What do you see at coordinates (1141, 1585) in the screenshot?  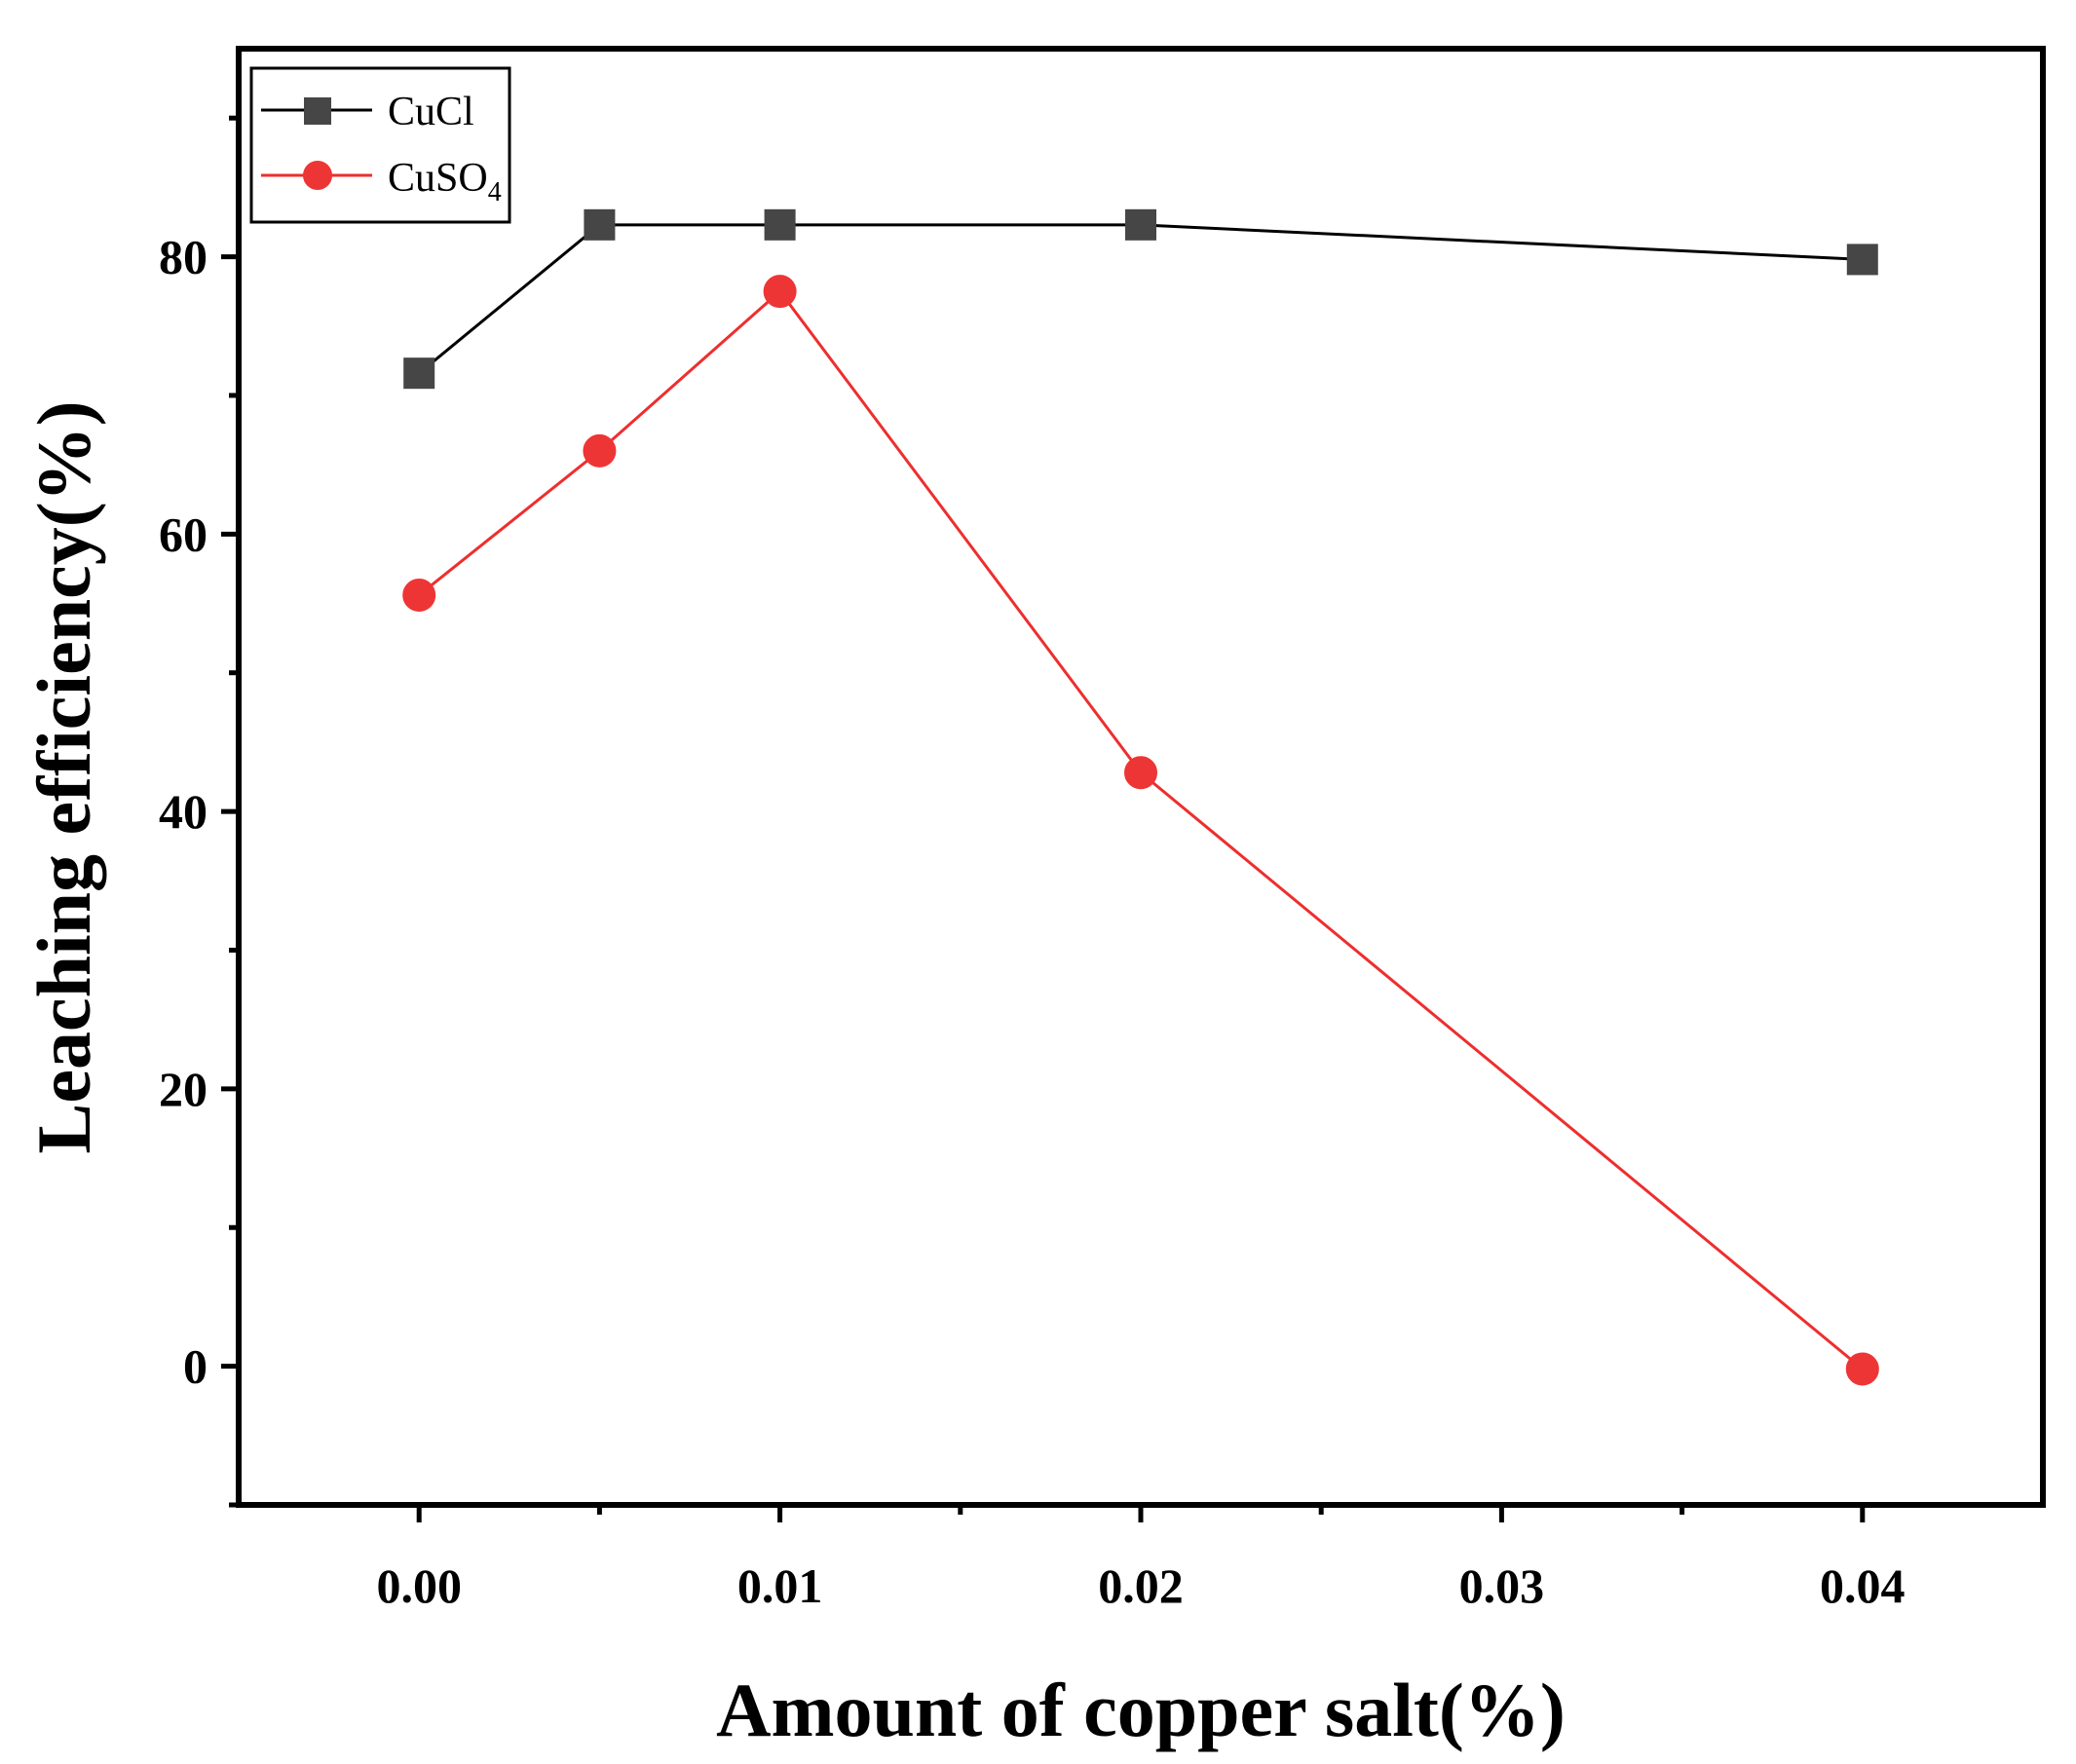 I see `x-tick-label: 0.02` at bounding box center [1141, 1585].